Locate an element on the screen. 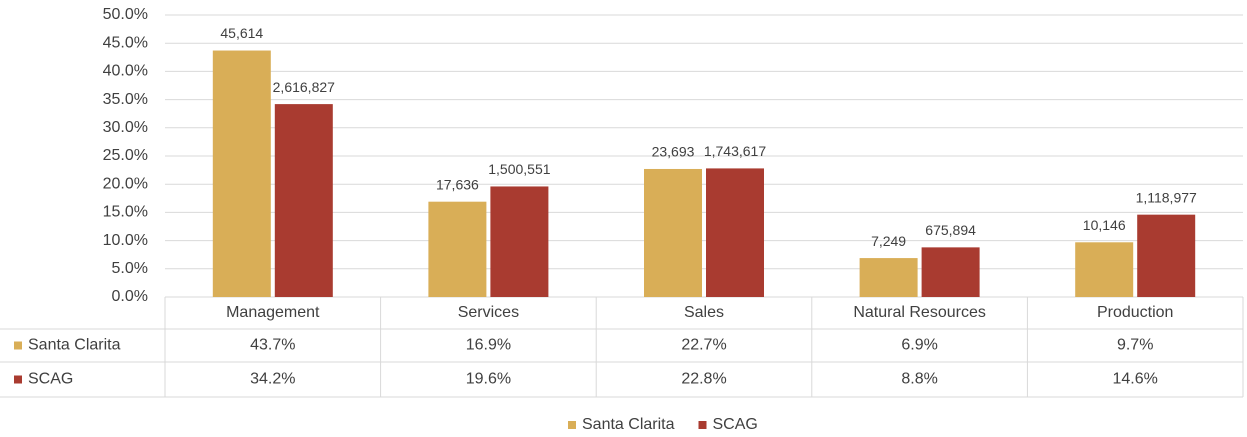 This screenshot has height=437, width=1247. y-tick-label: 15.0% is located at coordinates (125, 212).